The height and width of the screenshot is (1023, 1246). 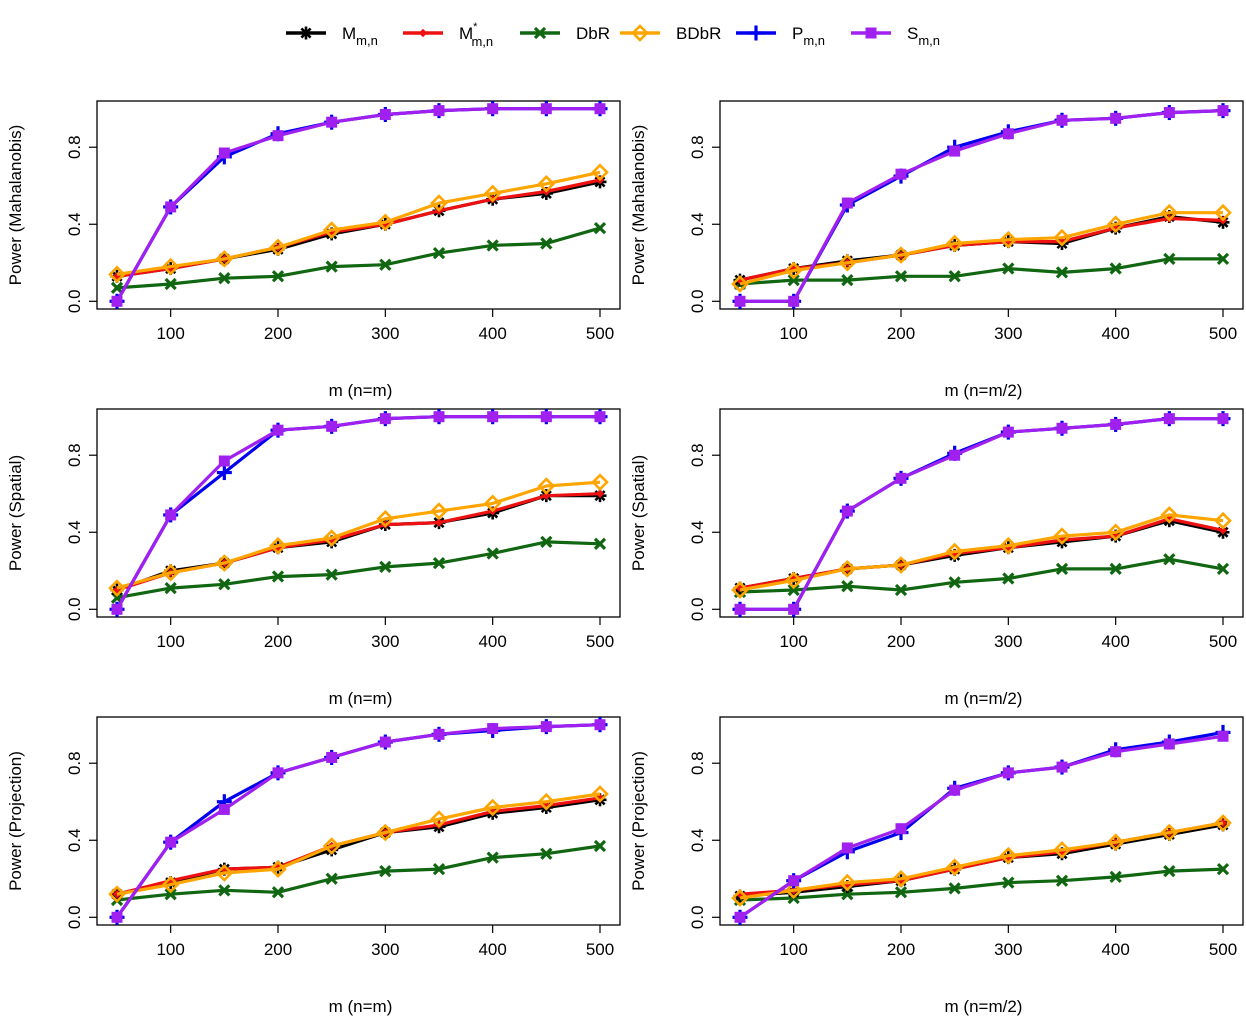 I want to click on plot-frame, so click(x=358, y=821).